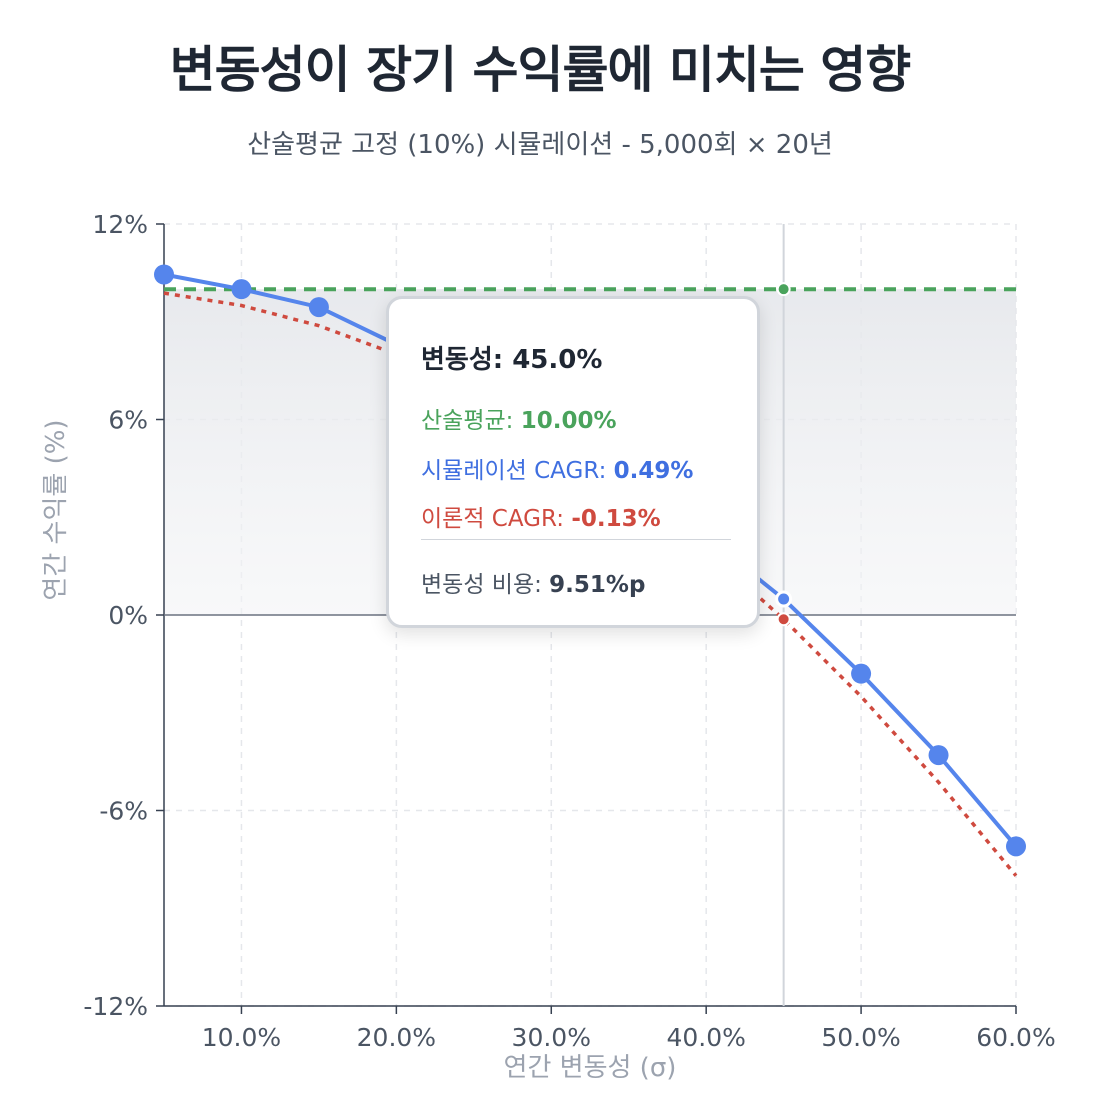 This screenshot has height=1106, width=1114. What do you see at coordinates (783, 289) in the screenshot?
I see `hover-point-arith` at bounding box center [783, 289].